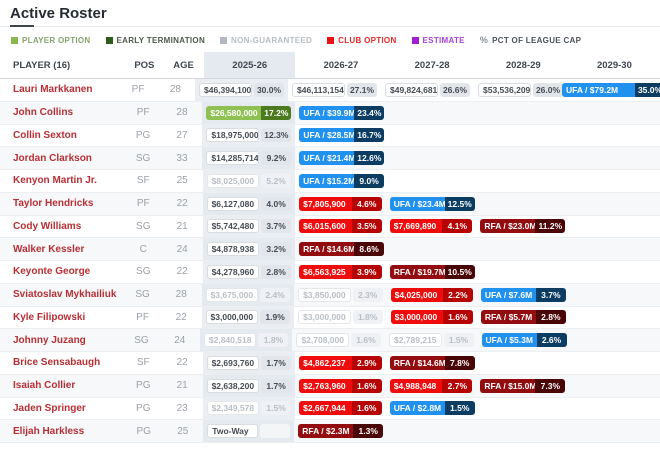 The width and height of the screenshot is (660, 451). What do you see at coordinates (366, 226) in the screenshot?
I see `salary-pct-of-cap: 3.5%` at bounding box center [366, 226].